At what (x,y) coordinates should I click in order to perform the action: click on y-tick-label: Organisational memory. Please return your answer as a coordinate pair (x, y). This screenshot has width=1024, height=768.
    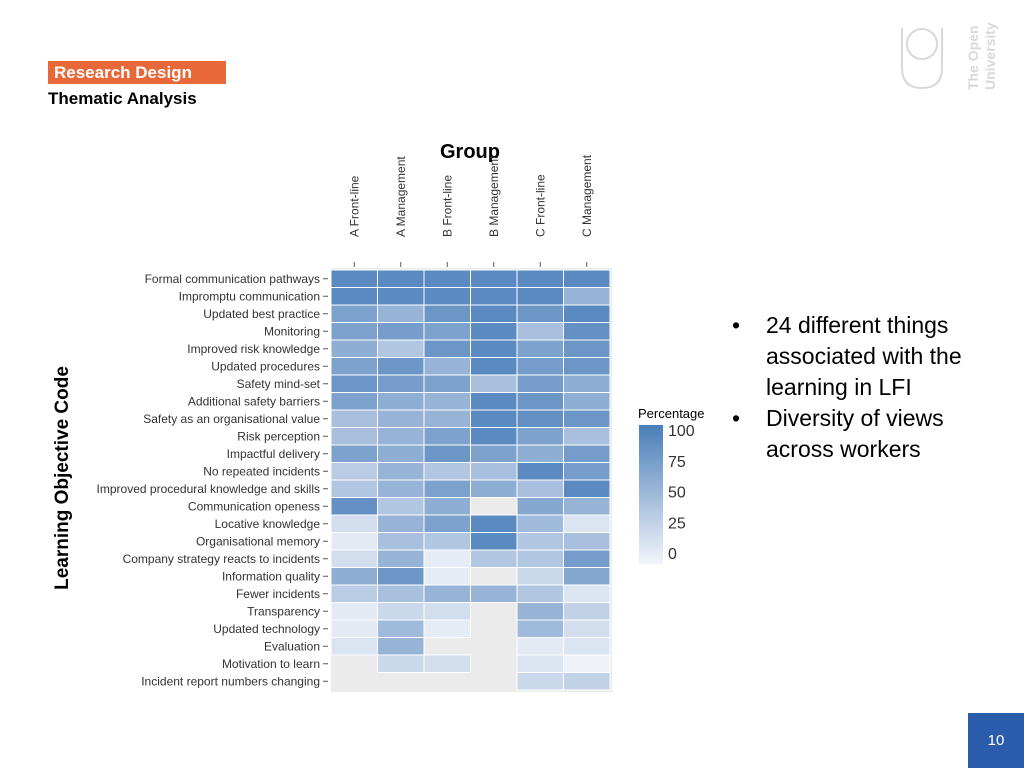
    Looking at the image, I should click on (258, 541).